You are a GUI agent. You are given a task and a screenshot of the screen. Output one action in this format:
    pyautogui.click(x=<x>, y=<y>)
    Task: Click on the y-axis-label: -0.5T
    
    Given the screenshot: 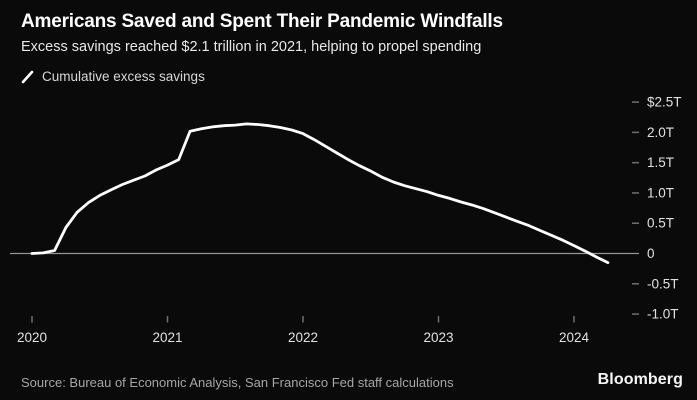 What is the action you would take?
    pyautogui.click(x=663, y=283)
    